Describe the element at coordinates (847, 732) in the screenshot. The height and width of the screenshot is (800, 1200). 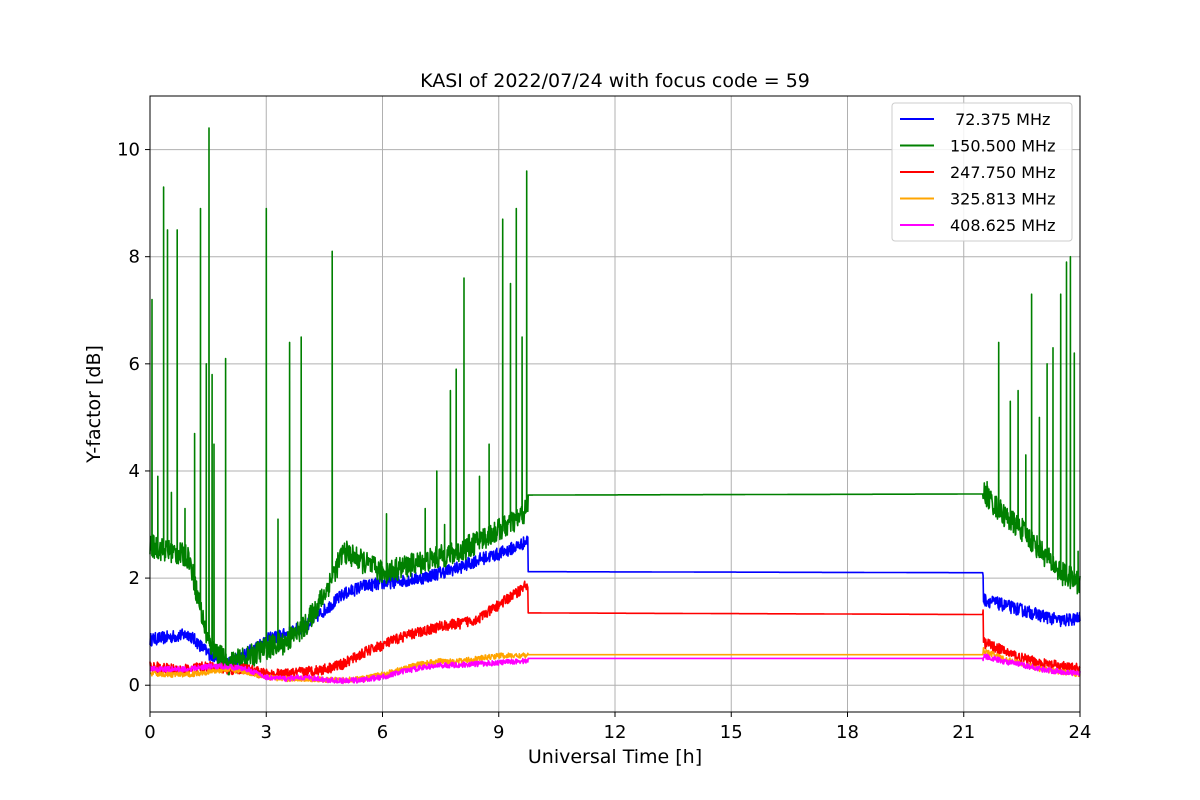
I see `x-tick-label: 18` at that location.